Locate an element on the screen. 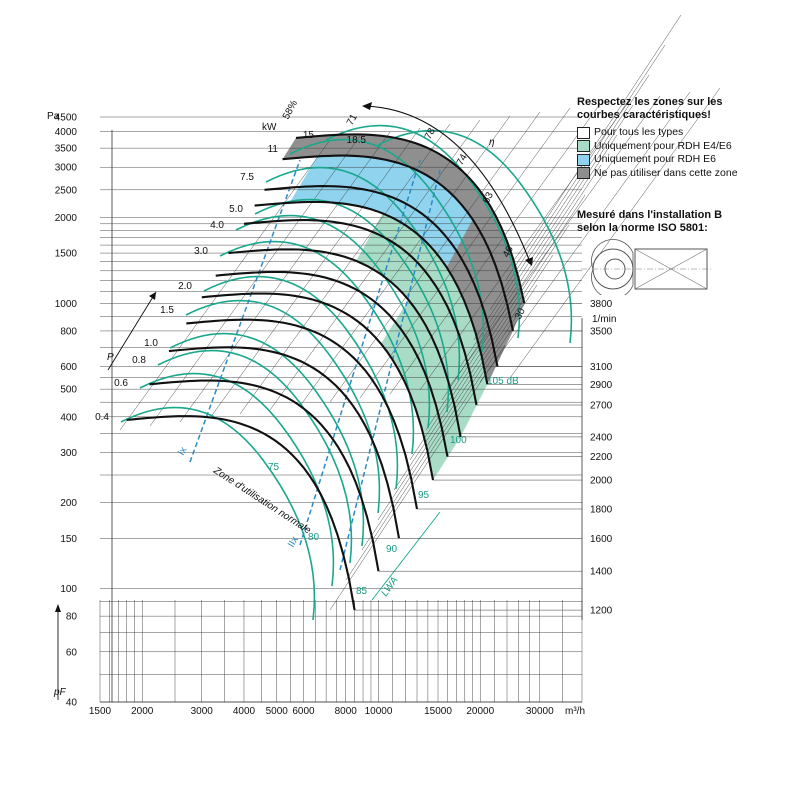 The image size is (800, 800). speed-tick-label: 1400 is located at coordinates (601, 572).